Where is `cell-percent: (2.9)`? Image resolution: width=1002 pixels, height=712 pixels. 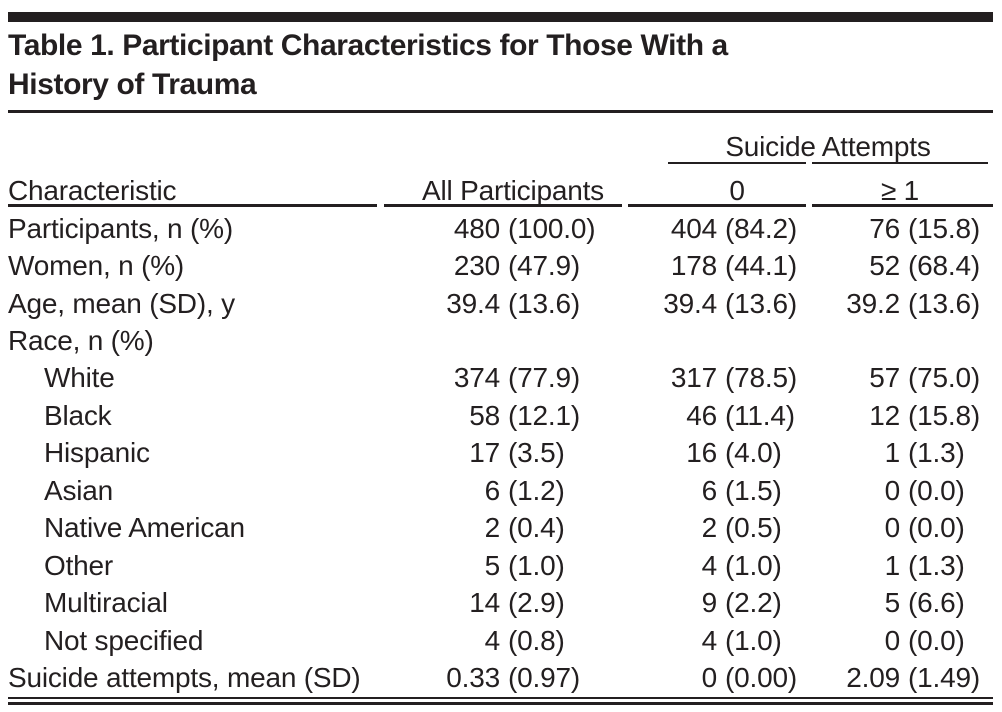
cell-percent: (2.9) is located at coordinates (536, 603).